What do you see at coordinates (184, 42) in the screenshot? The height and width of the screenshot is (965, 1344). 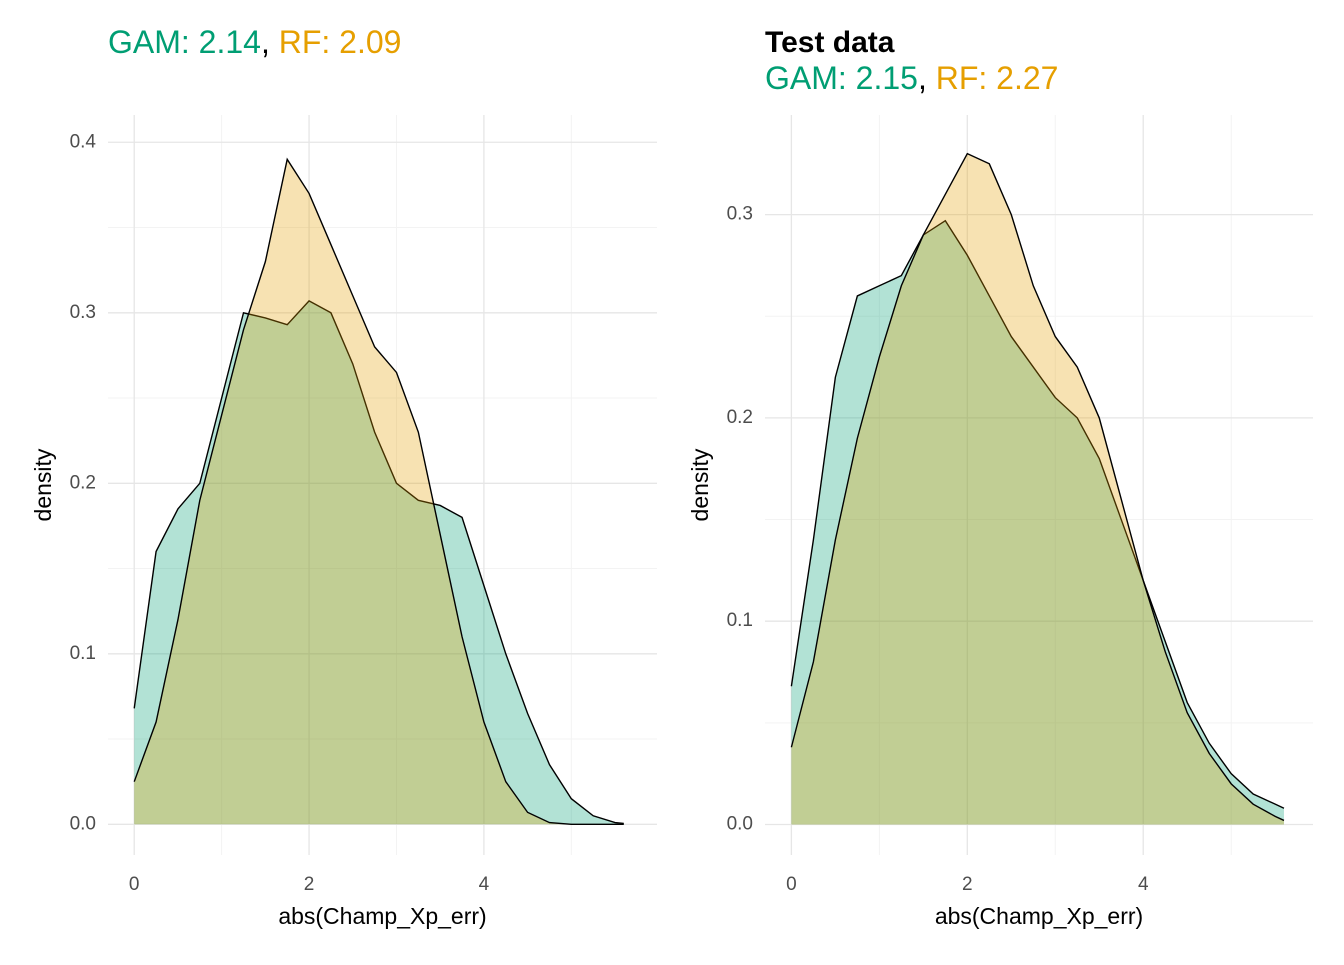 I see `subtitle-part: GAM: 2.14` at bounding box center [184, 42].